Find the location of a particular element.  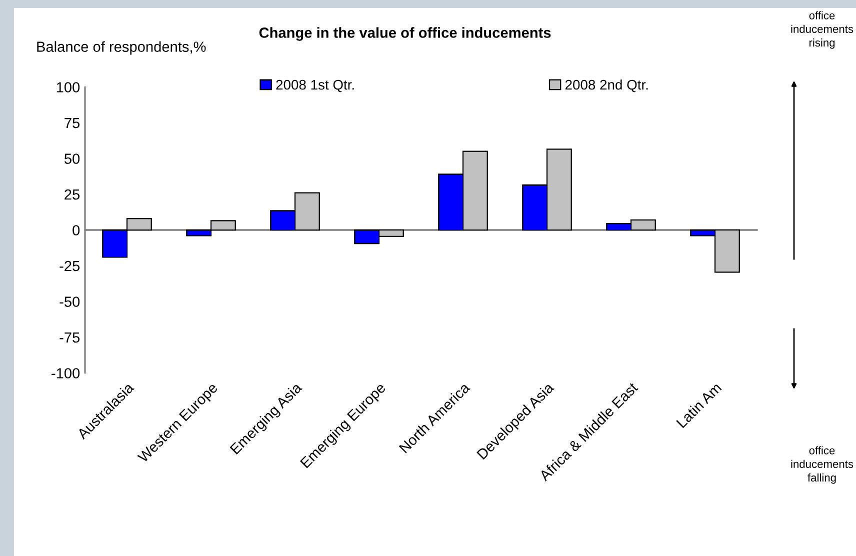

y-axis-title: Balance of respondents,% is located at coordinates (121, 48).